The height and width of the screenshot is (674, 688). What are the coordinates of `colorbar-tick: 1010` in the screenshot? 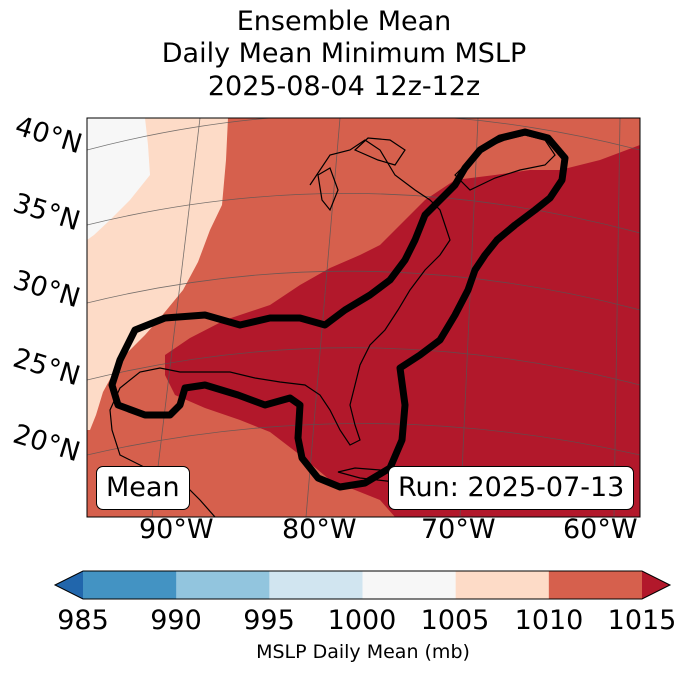 It's located at (549, 620).